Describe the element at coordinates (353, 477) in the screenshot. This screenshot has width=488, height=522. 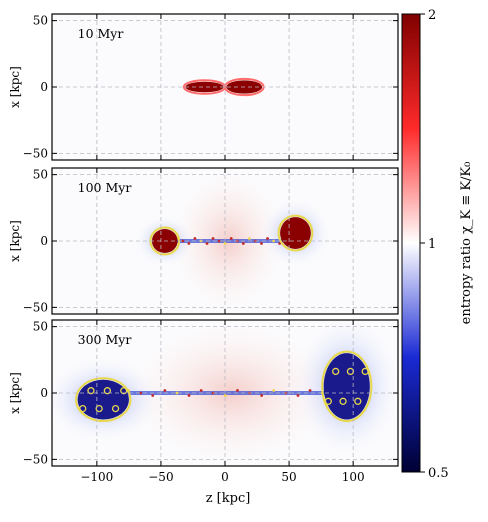
I see `x-tick-label: 100` at that location.